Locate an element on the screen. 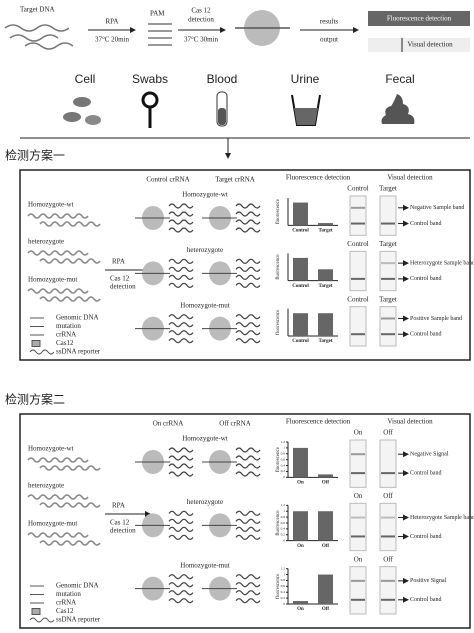 This screenshot has height=633, width=474. row-genotype: Homozygote-mut is located at coordinates (204, 305).